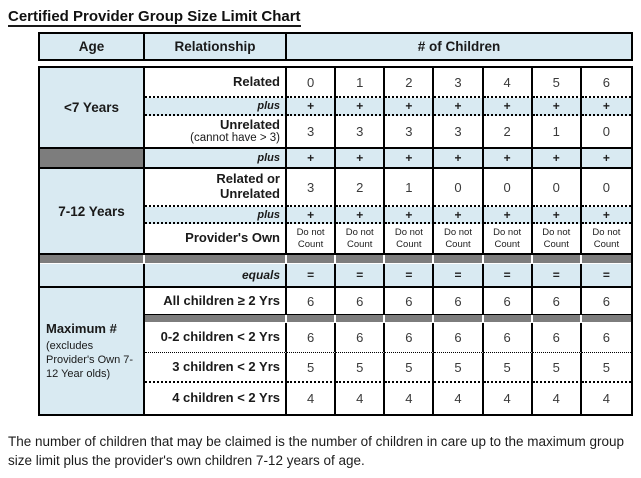 This screenshot has width=641, height=478. What do you see at coordinates (92, 108) in the screenshot?
I see `age-cell-under-7: <7 Years` at bounding box center [92, 108].